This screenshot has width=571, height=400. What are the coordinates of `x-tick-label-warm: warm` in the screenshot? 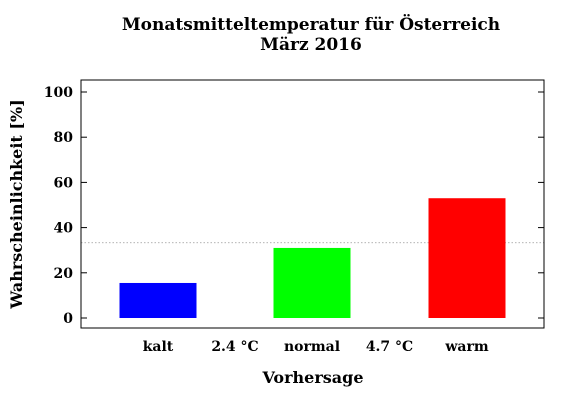 It's located at (466, 347).